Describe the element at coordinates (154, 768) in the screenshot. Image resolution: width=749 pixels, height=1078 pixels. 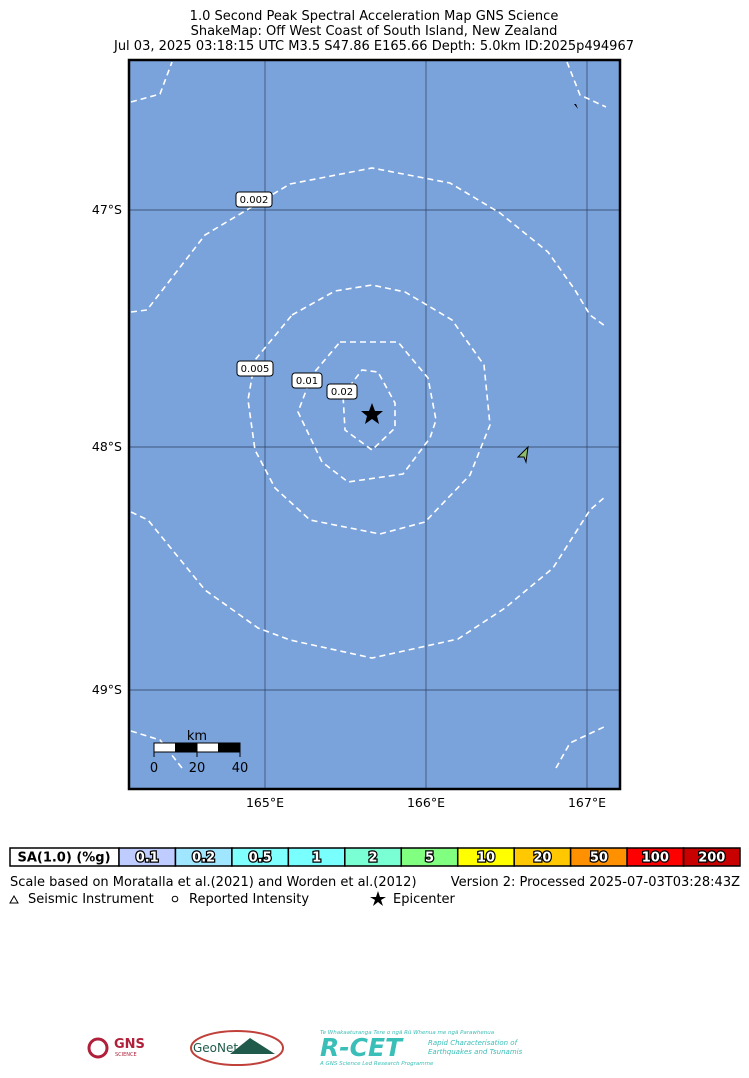
I see `scale-tick: 0` at that location.